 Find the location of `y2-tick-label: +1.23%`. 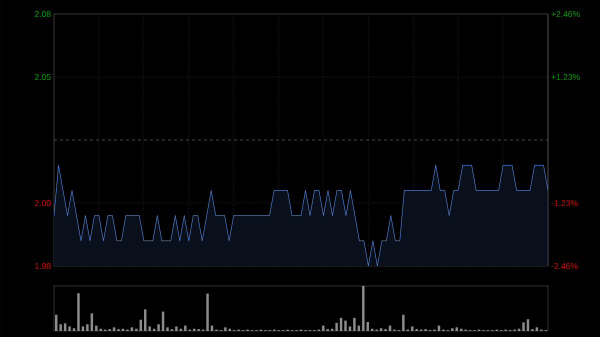

y2-tick-label: +1.23% is located at coordinates (565, 77).